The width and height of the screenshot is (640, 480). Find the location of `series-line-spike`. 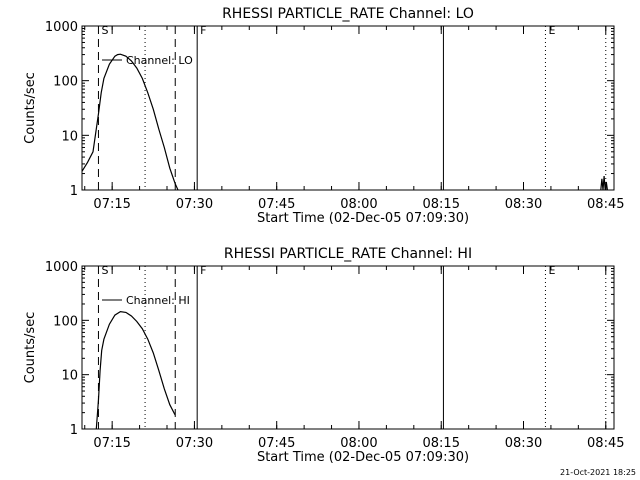

series-line-spike is located at coordinates (604, 183).